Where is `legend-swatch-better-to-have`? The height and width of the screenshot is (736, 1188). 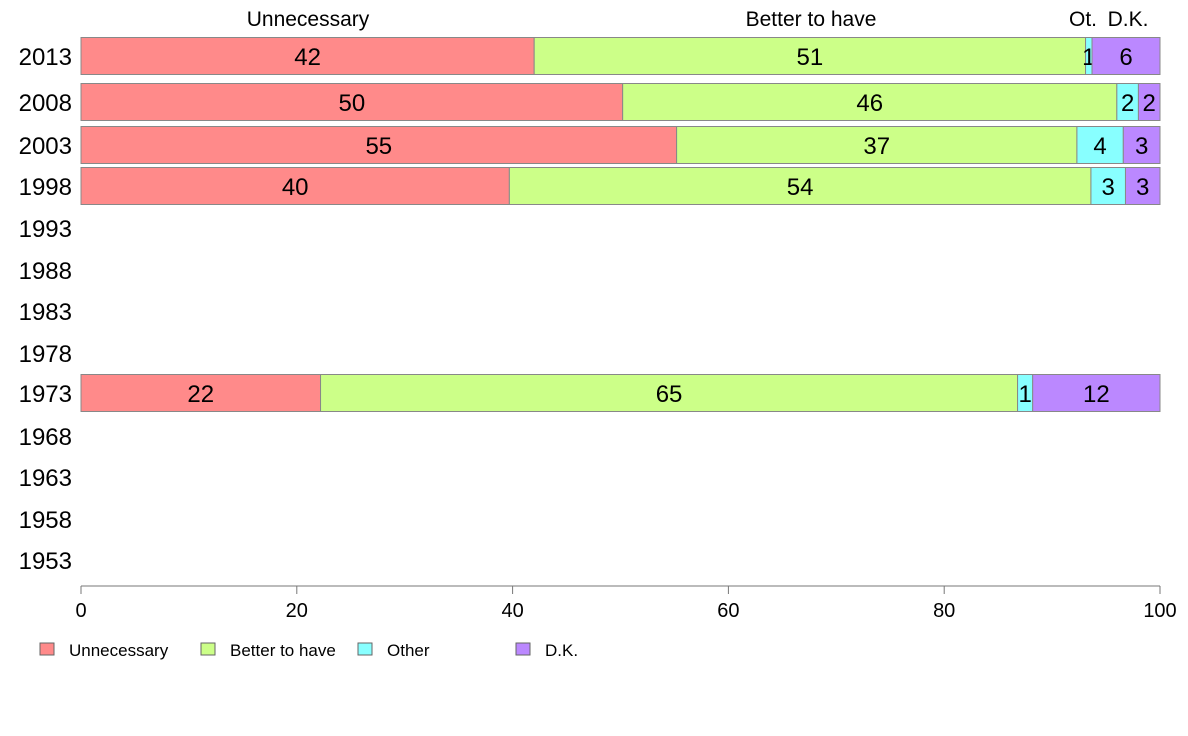 legend-swatch-better-to-have is located at coordinates (208, 649).